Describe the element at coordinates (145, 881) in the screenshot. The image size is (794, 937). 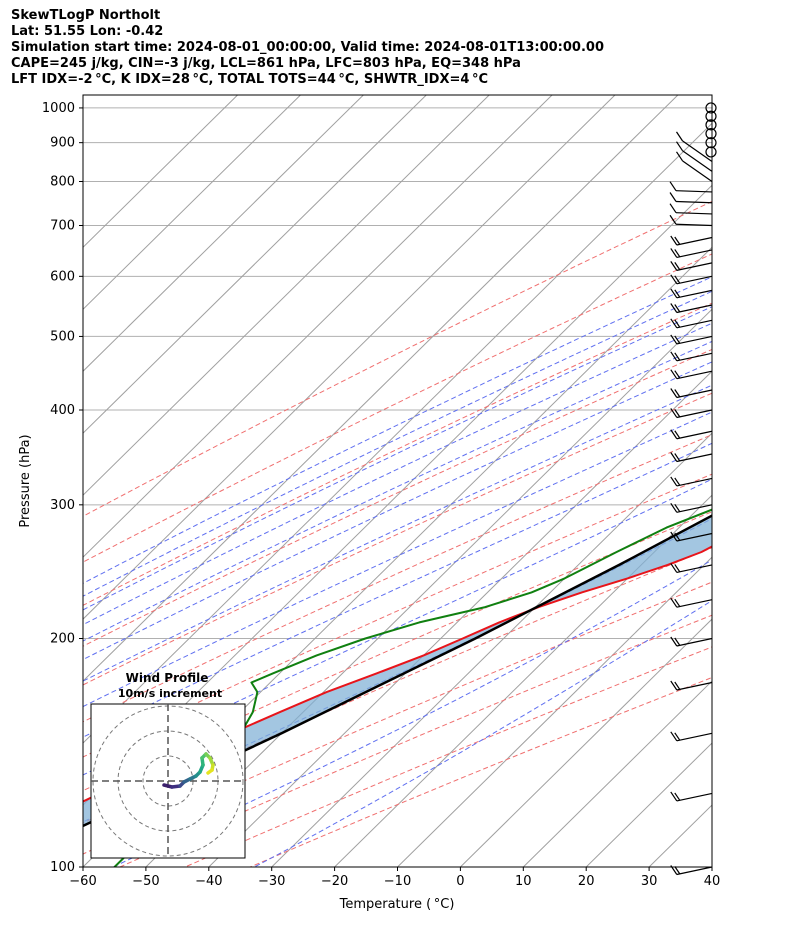
I see `x-tick-label: −50` at that location.